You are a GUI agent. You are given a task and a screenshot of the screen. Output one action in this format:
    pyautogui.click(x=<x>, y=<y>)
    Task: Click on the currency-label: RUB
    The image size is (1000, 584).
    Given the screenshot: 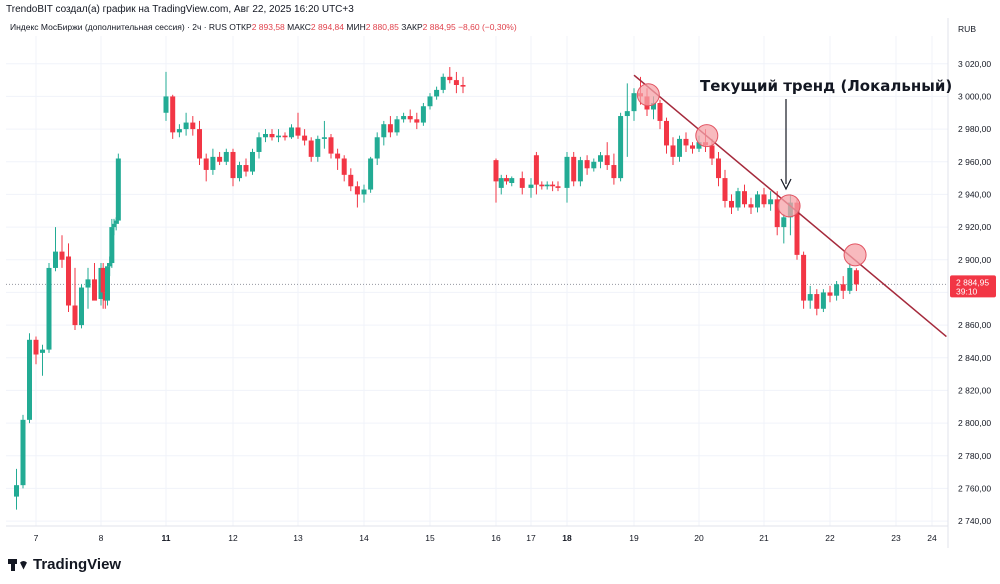 What is the action you would take?
    pyautogui.click(x=967, y=29)
    